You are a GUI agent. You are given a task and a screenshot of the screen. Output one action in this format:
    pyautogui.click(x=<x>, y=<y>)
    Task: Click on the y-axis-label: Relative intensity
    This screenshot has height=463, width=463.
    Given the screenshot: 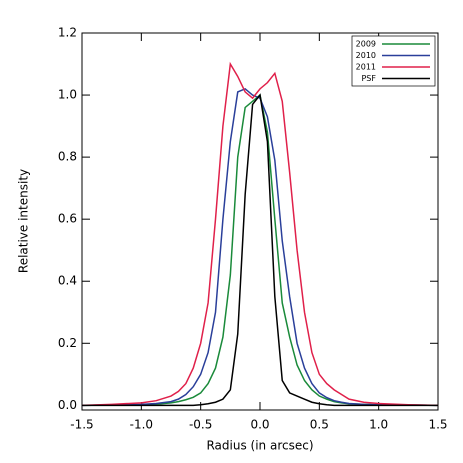 What is the action you would take?
    pyautogui.click(x=24, y=221)
    